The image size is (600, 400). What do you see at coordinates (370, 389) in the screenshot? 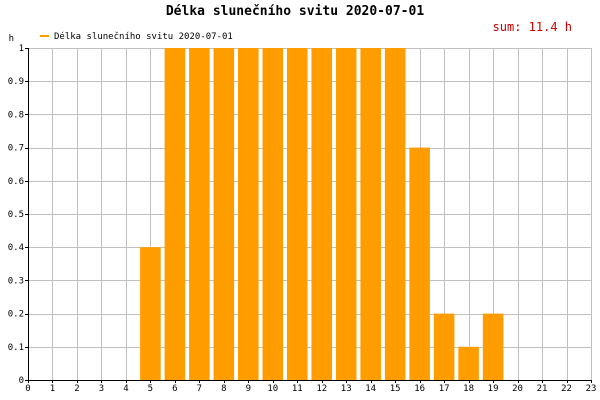
I see `x-tick-label: 14` at bounding box center [370, 389].